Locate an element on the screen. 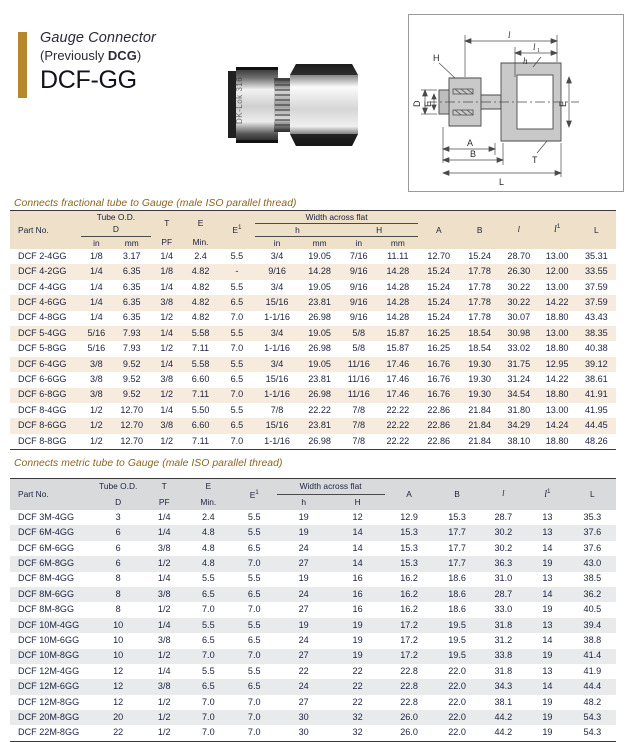 This screenshot has height=742, width=626. cell-value: 6 is located at coordinates (118, 564).